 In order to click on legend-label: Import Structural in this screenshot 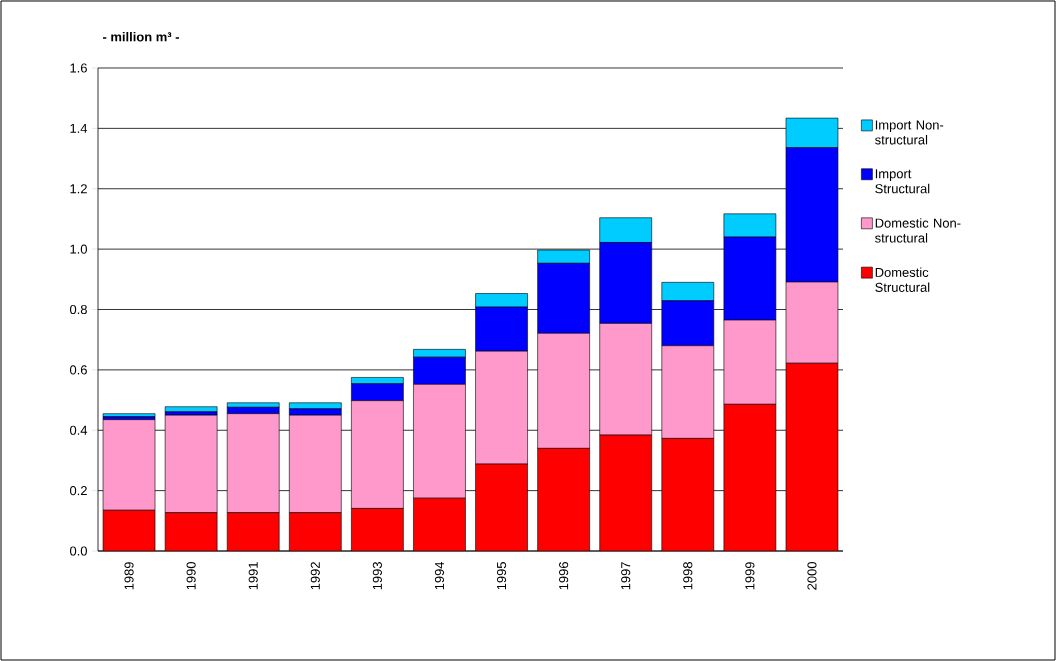, I will do `click(902, 181)`.